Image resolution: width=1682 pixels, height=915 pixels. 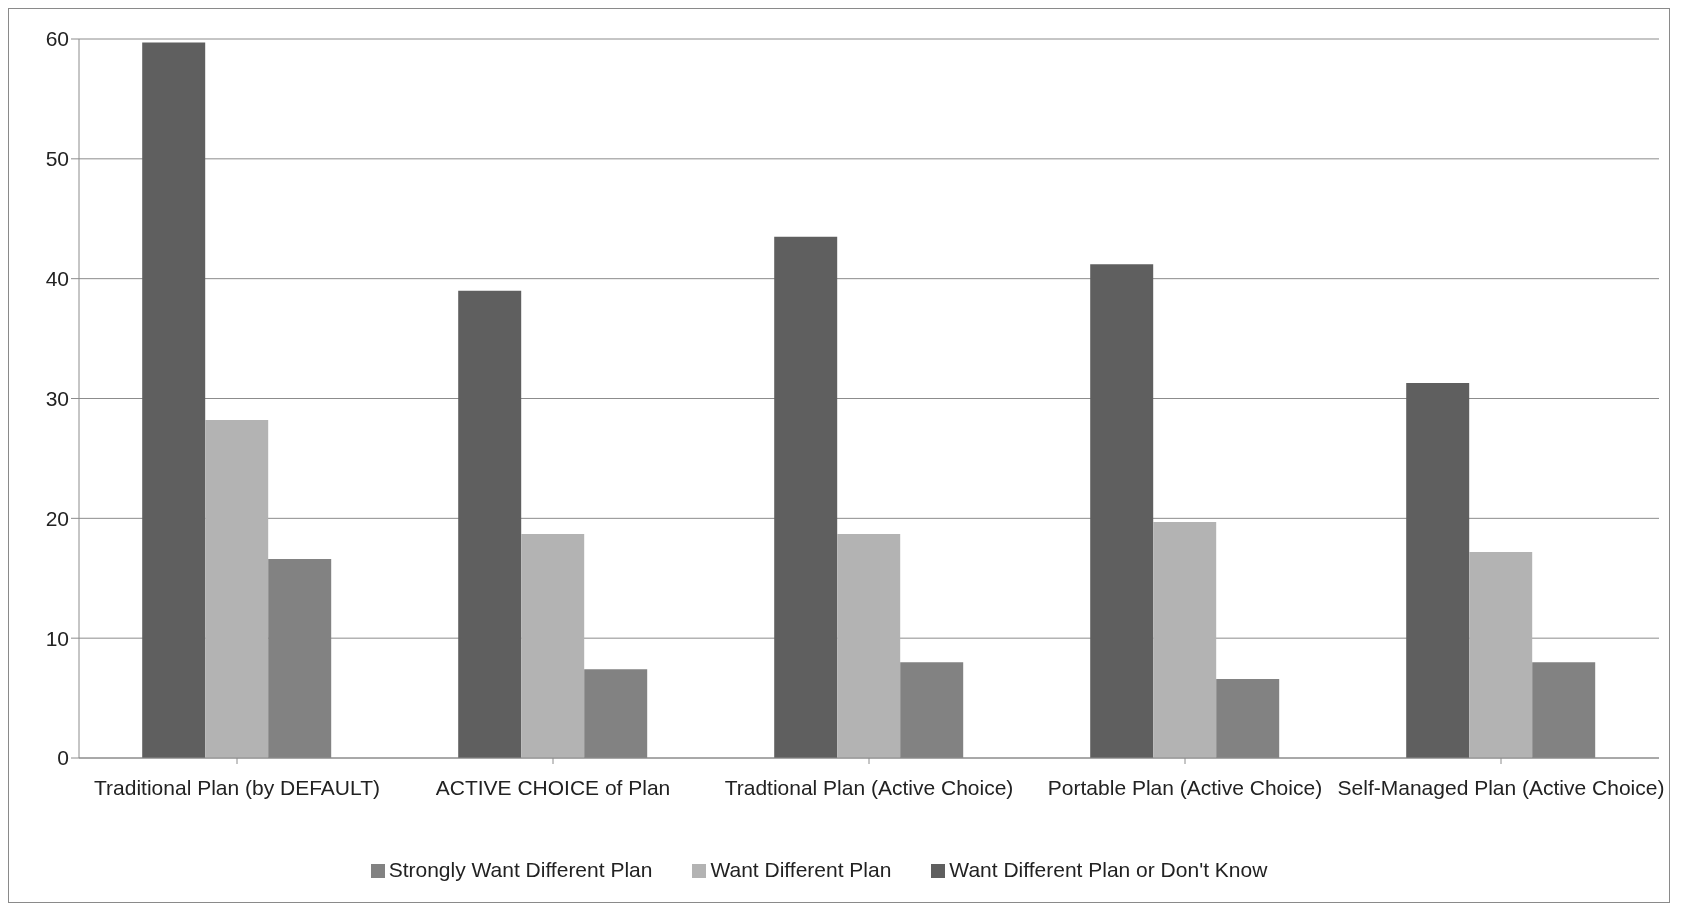 I want to click on legend-label: Strongly Want Different Plan, so click(x=520, y=869).